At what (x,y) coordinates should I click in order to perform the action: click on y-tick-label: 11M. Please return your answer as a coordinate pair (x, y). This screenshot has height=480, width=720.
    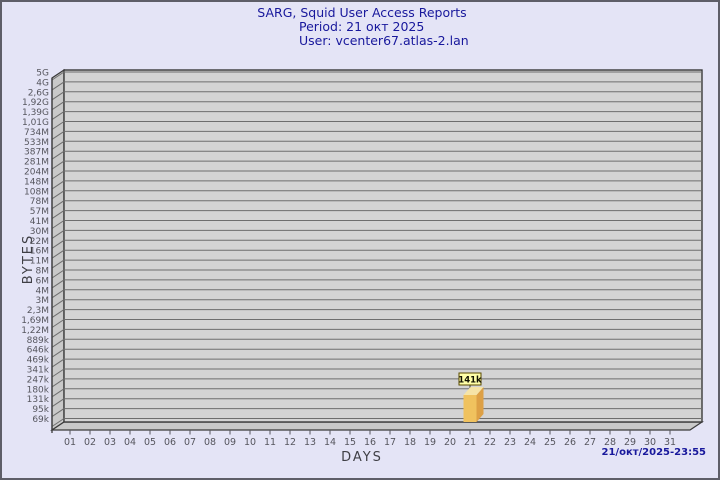
    Looking at the image, I should click on (39, 262).